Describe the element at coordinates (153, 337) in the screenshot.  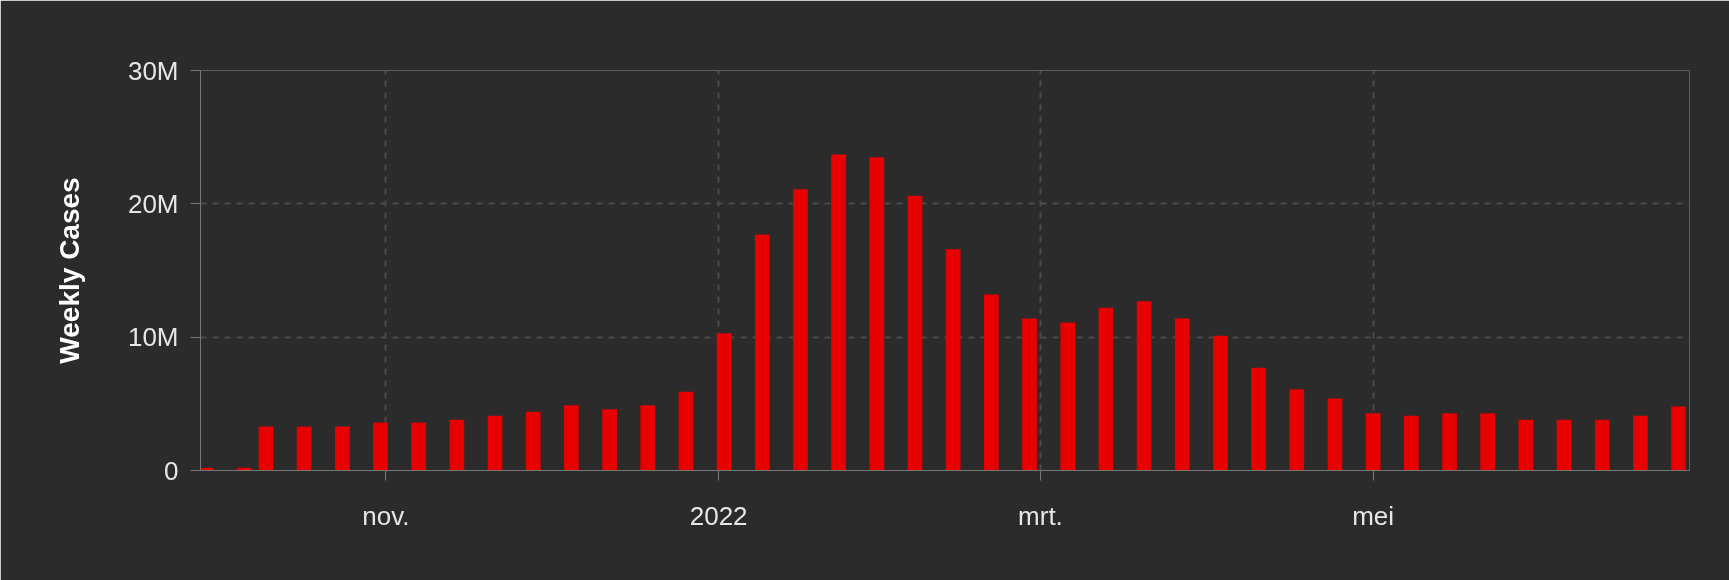
I see `y-tick-label: 10M` at that location.